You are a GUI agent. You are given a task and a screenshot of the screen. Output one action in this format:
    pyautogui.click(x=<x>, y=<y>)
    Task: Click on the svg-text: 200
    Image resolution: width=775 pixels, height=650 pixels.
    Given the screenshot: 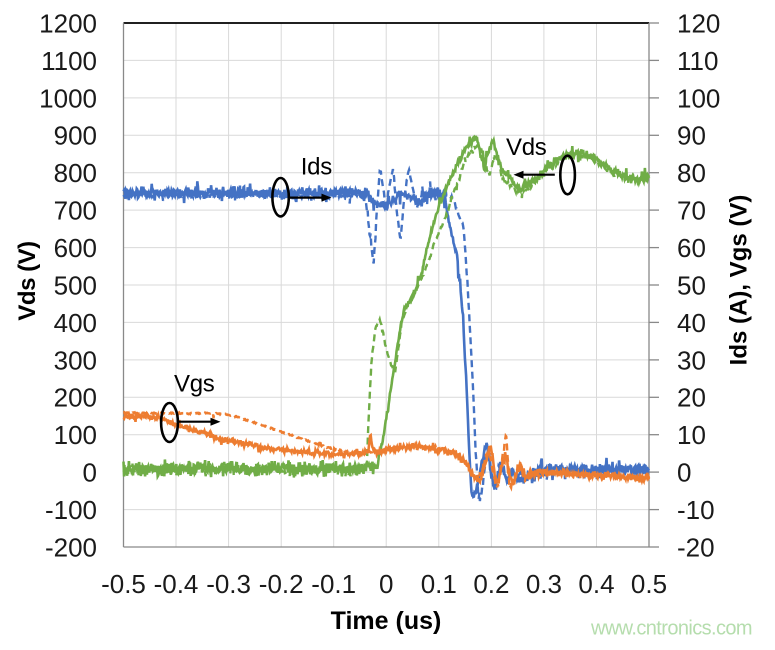 What is the action you would take?
    pyautogui.click(x=75, y=398)
    